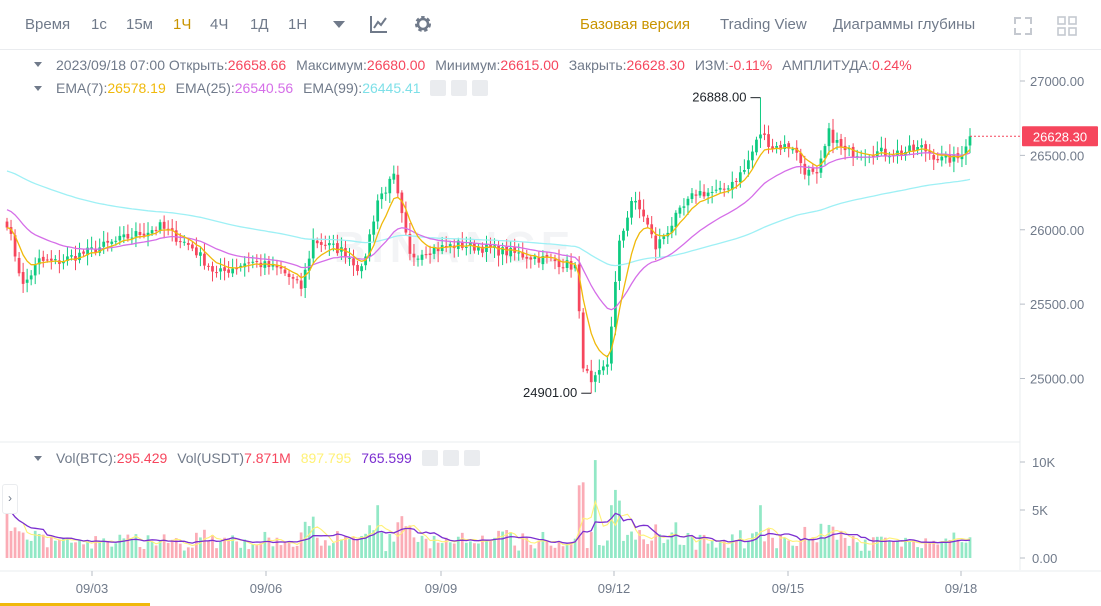 This screenshot has width=1101, height=606. What do you see at coordinates (438, 88) in the screenshot?
I see `ema-visibility-eye-icon` at bounding box center [438, 88].